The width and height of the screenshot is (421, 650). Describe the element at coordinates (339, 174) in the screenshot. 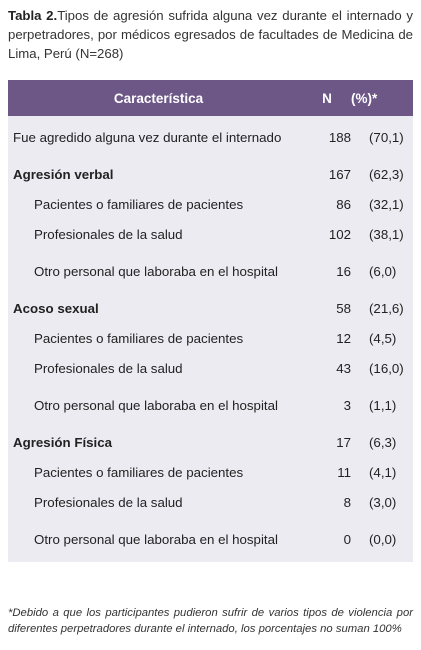

I see `row-n: 167` at that location.